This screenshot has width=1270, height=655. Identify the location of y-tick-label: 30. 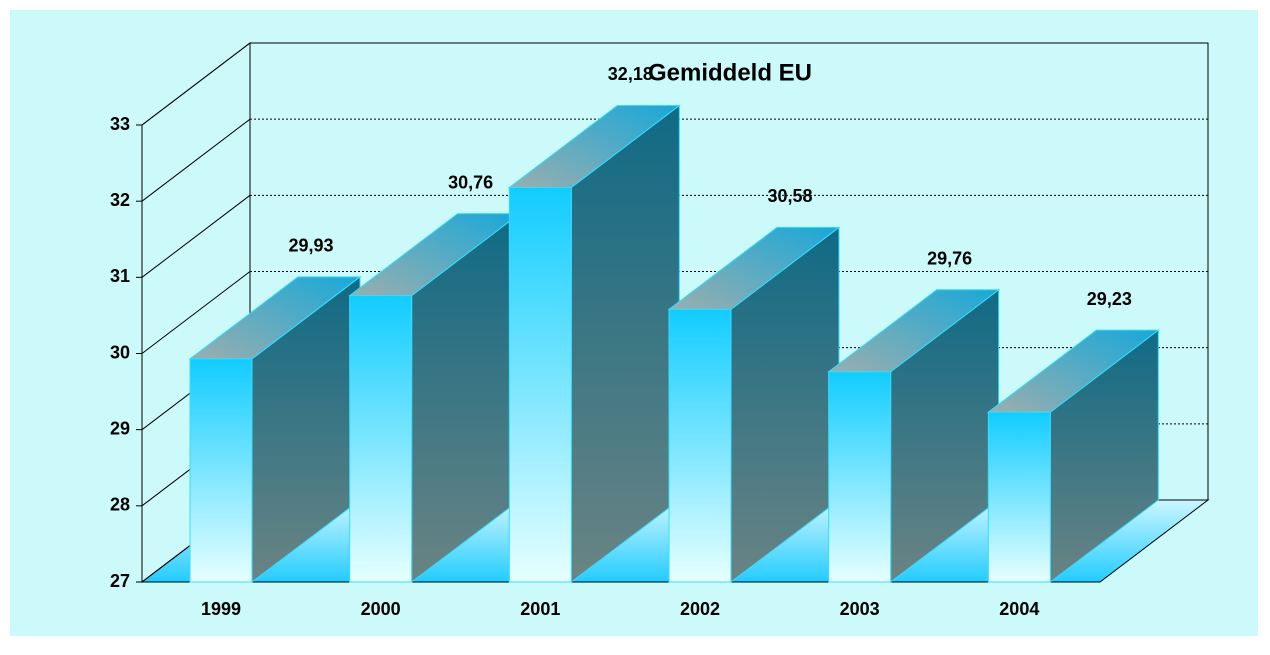
(120, 352).